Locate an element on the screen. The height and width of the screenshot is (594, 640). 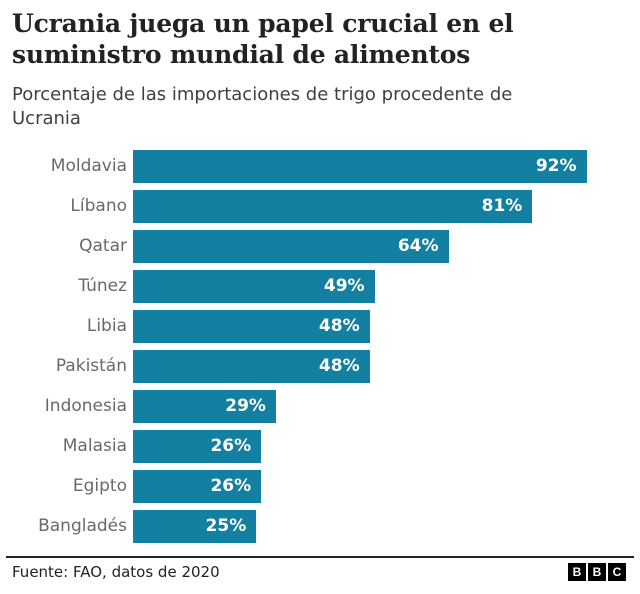
bar-label: Libia is located at coordinates (106, 326).